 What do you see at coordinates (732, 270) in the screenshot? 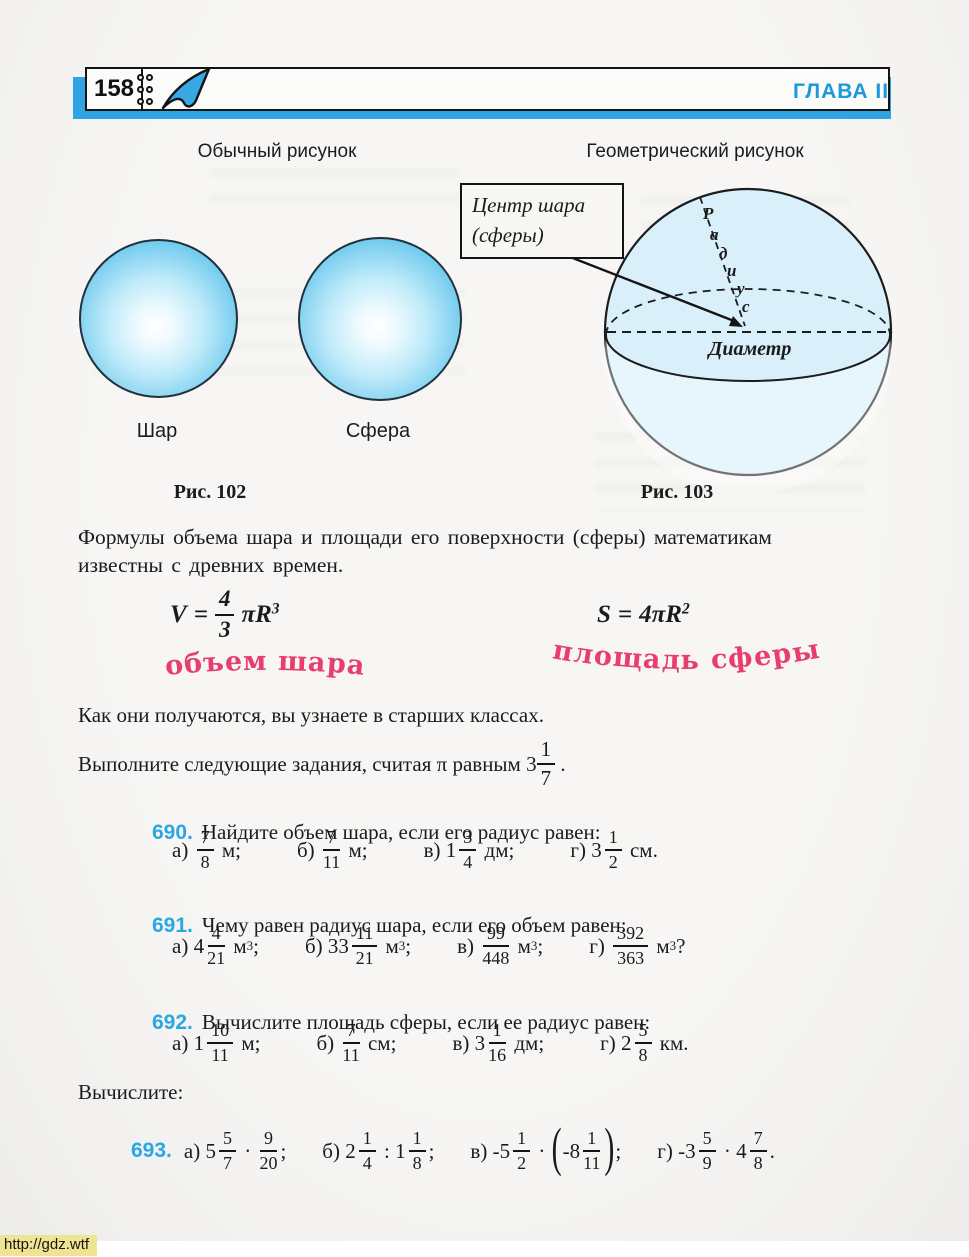
I see `radius-letter: и` at bounding box center [732, 270].